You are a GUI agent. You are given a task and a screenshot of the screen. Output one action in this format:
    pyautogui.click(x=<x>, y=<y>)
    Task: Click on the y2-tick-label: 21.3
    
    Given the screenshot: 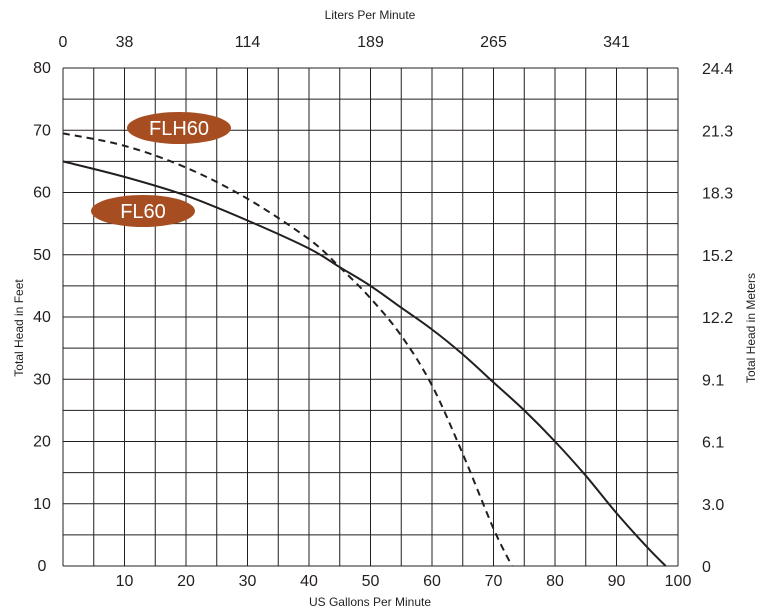 What is the action you would take?
    pyautogui.click(x=717, y=131)
    